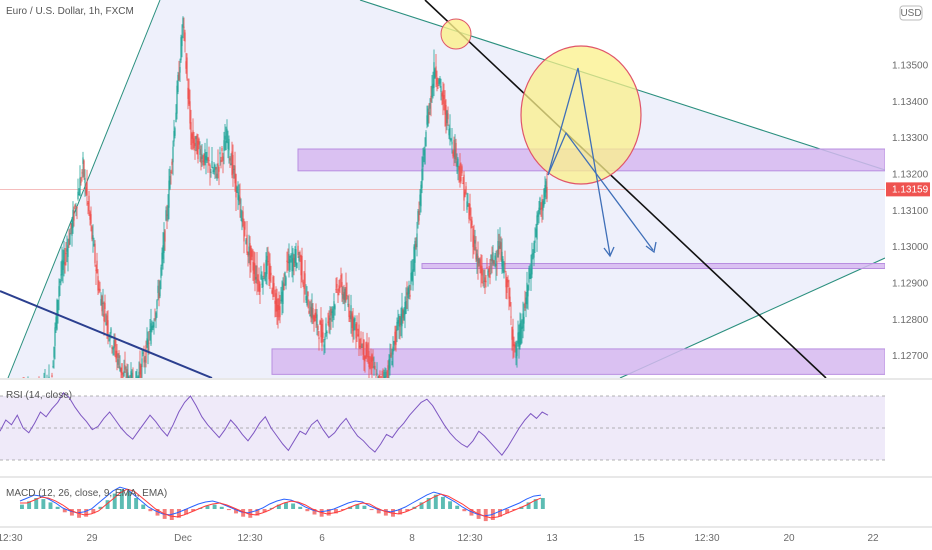  I want to click on price-tick-label: 1.12900, so click(910, 284).